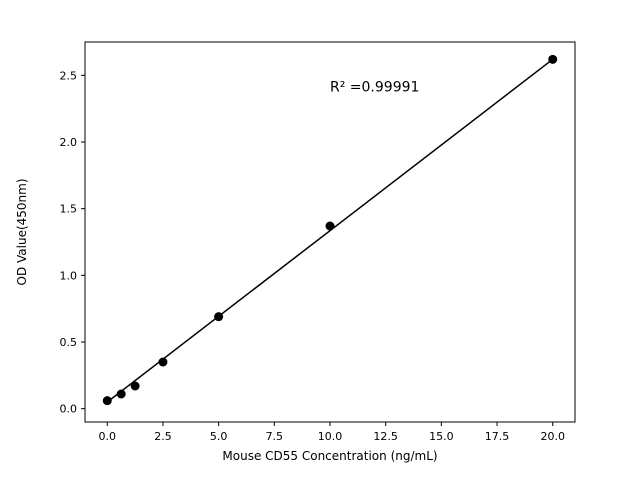 Image resolution: width=640 pixels, height=484 pixels. Describe the element at coordinates (22, 231) in the screenshot. I see `y-axis-label: OD Value(450nm)` at that location.